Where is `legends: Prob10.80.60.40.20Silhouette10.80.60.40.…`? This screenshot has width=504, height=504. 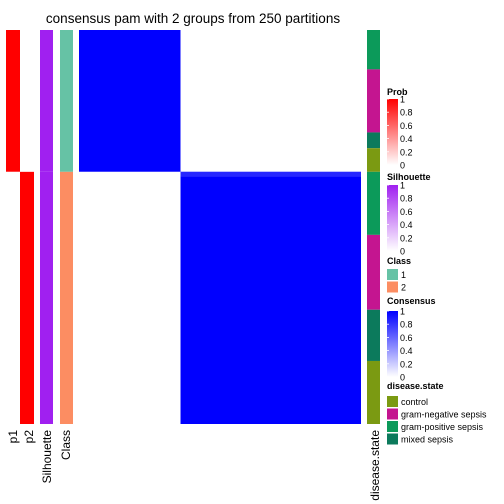 legends: Prob10.80.60.40.20Silhouette10.80.60.40.… is located at coordinates (437, 266).